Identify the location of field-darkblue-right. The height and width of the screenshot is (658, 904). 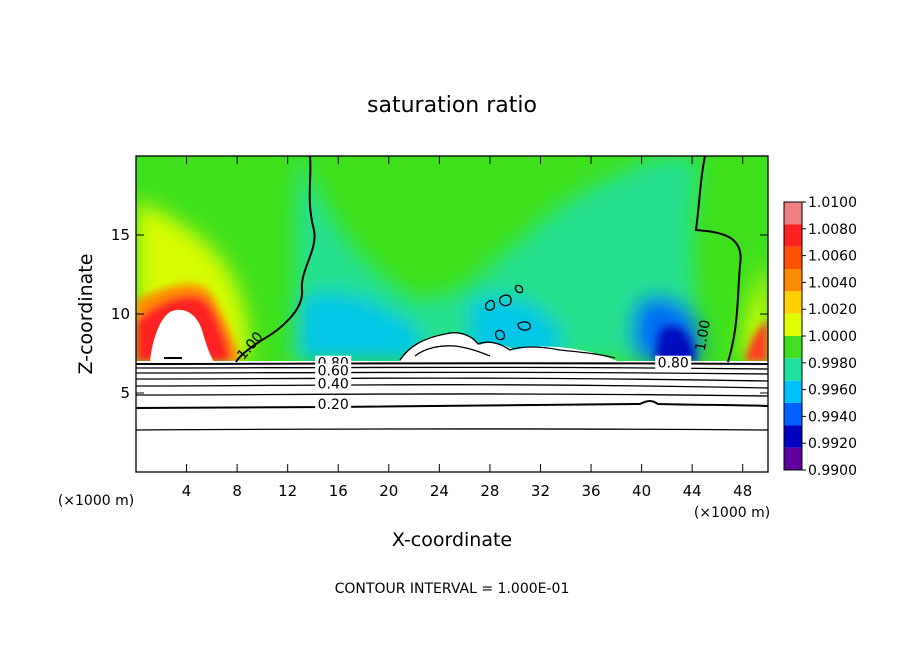
(675, 344).